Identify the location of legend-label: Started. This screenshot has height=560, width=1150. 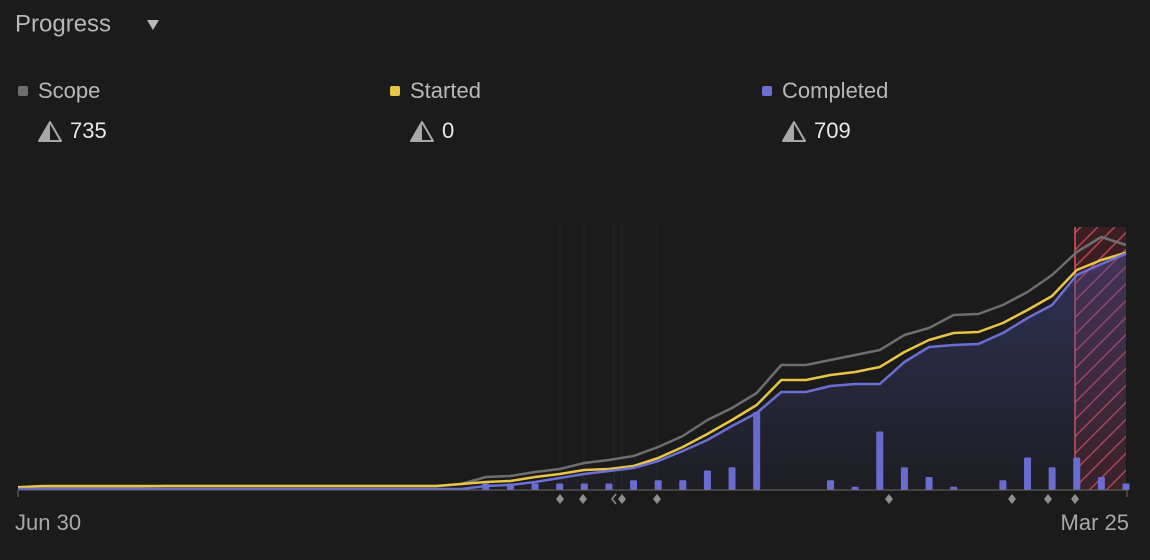
(445, 90).